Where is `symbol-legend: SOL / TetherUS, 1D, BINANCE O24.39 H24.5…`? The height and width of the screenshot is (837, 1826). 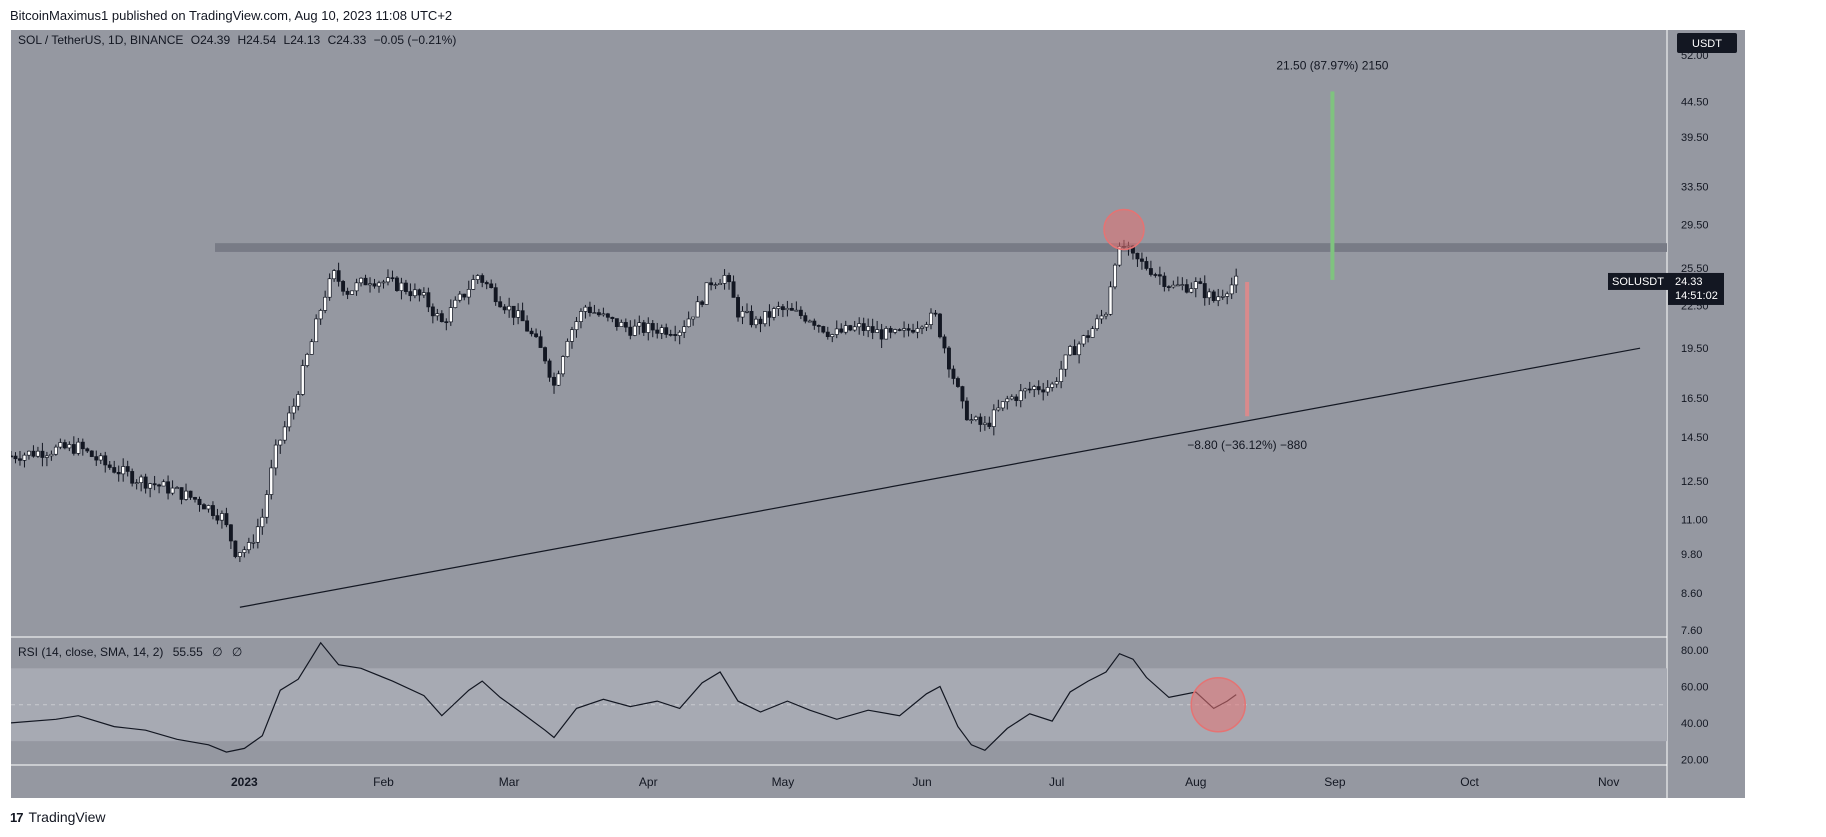 symbol-legend: SOL / TetherUS, 1D, BINANCE O24.39 H24.5… is located at coordinates (237, 40).